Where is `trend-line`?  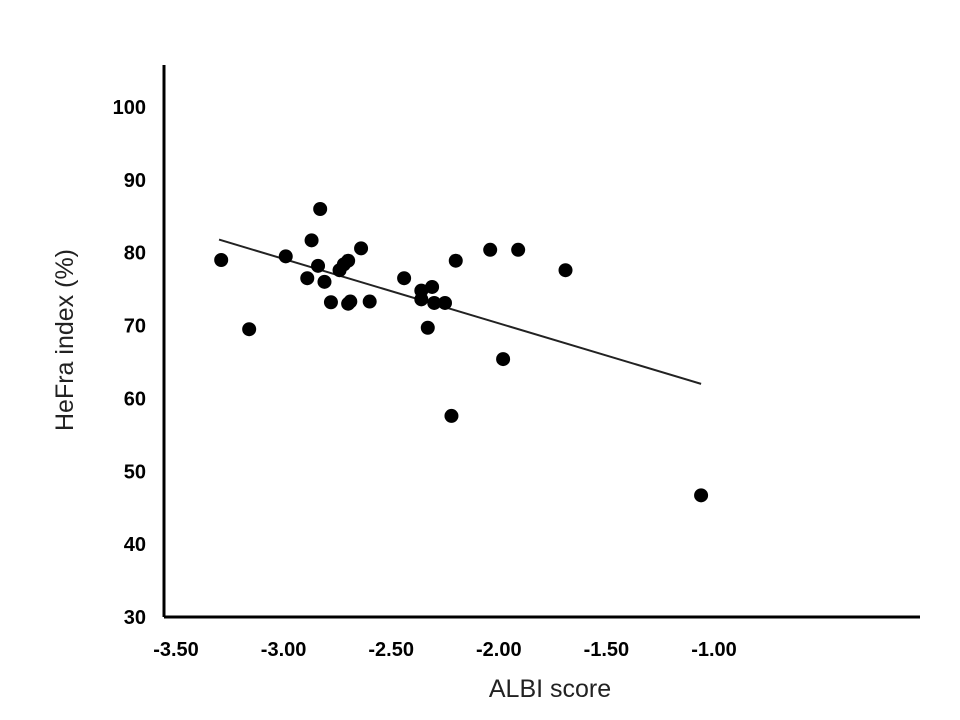 trend-line is located at coordinates (460, 311).